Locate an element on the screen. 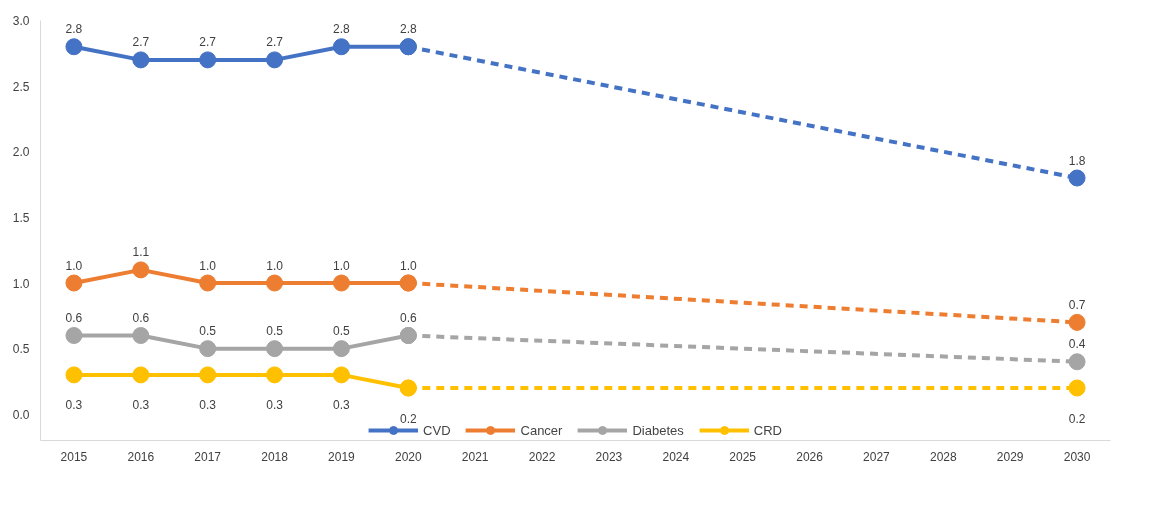 The image size is (1168, 514). y-tick-label: 1.0 is located at coordinates (21, 283).